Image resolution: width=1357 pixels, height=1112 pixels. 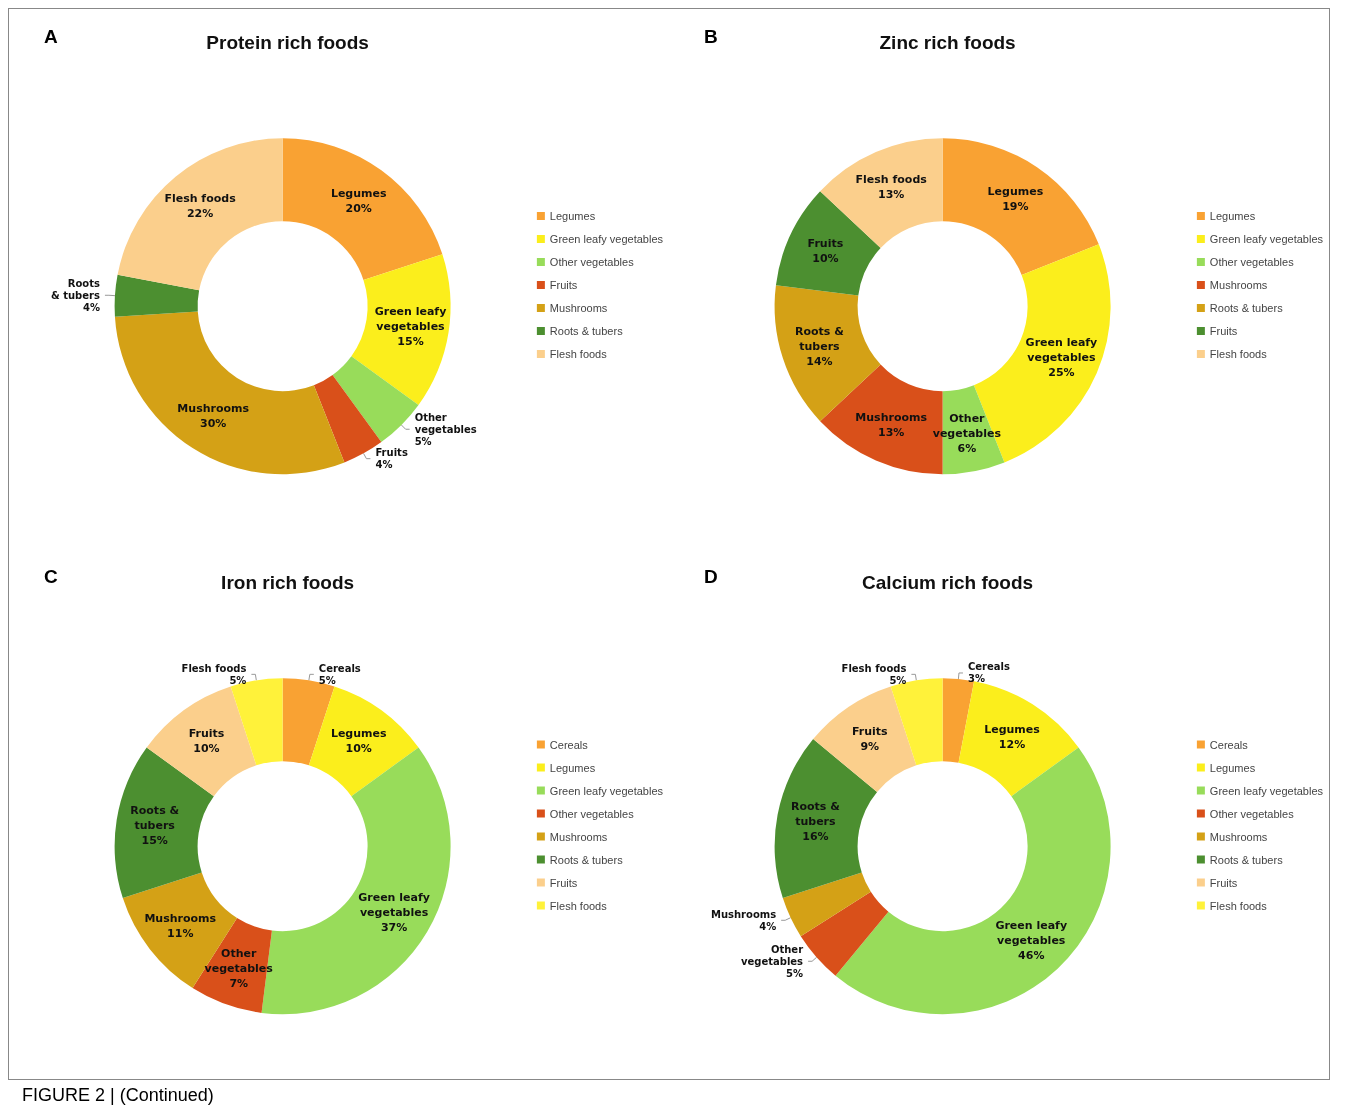 What do you see at coordinates (287, 42) in the screenshot?
I see `chart-title: Protein rich foods` at bounding box center [287, 42].